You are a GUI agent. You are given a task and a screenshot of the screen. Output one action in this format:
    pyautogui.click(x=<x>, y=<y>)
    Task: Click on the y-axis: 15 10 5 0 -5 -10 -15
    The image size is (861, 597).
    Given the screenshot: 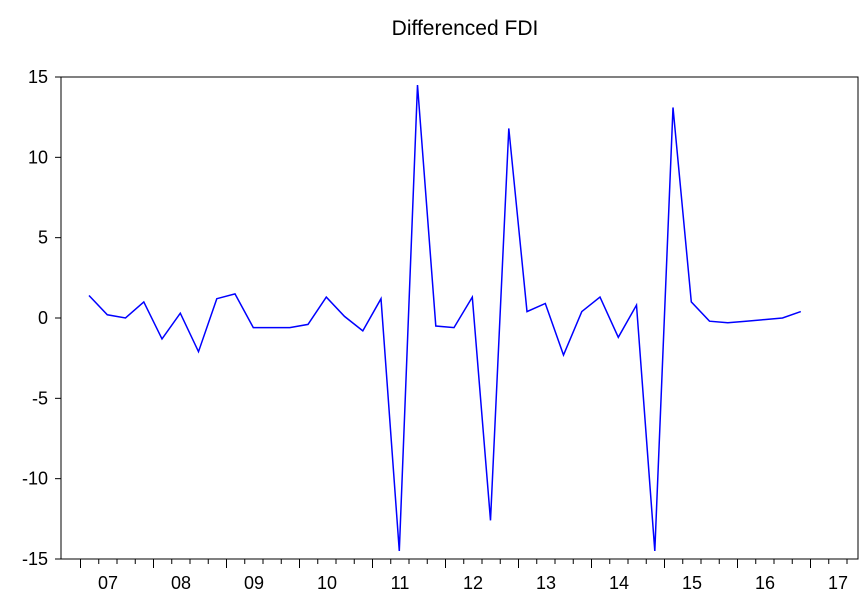 What is the action you would take?
    pyautogui.click(x=41, y=318)
    